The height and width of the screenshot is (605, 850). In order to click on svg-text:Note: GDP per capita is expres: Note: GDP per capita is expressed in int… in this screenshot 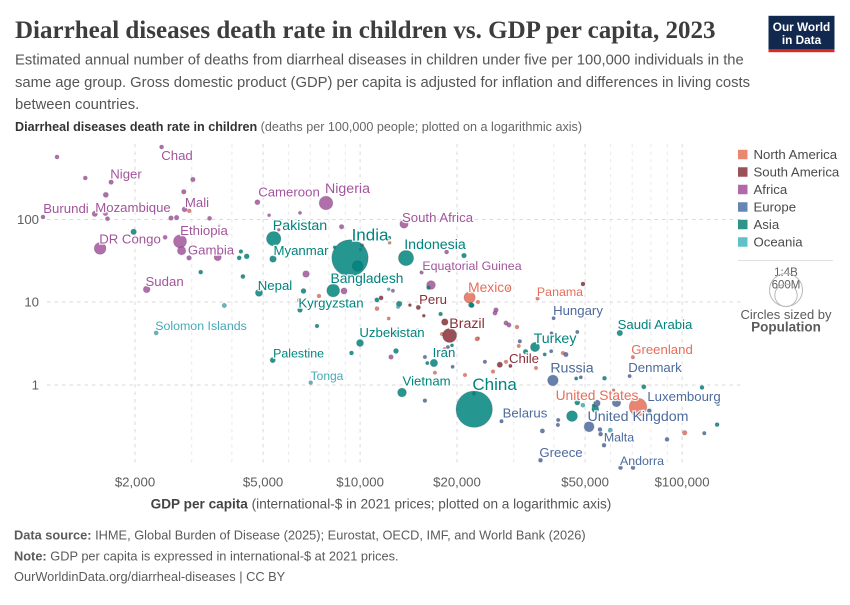, I will do `click(206, 556)`.